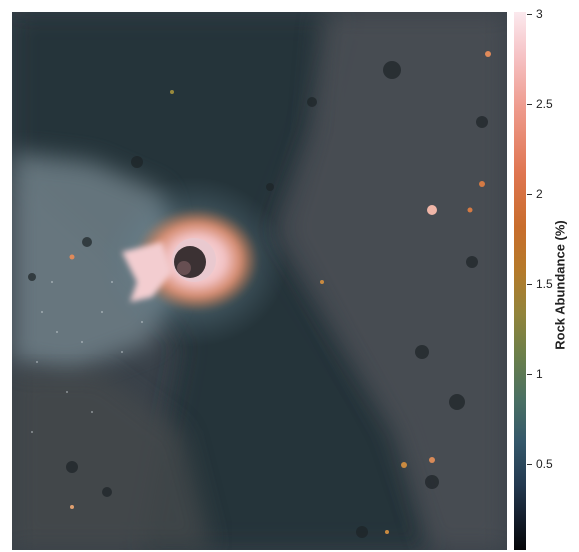 Image resolution: width=579 pixels, height=552 pixels. I want to click on colorbar-title: Rock Abundance (%), so click(560, 285).